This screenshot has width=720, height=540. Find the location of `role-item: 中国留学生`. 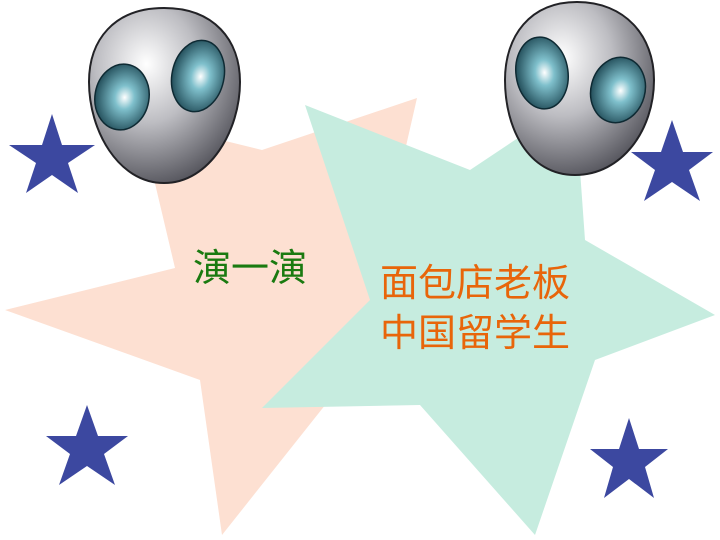

role-item: 中国留学生 is located at coordinates (475, 333).